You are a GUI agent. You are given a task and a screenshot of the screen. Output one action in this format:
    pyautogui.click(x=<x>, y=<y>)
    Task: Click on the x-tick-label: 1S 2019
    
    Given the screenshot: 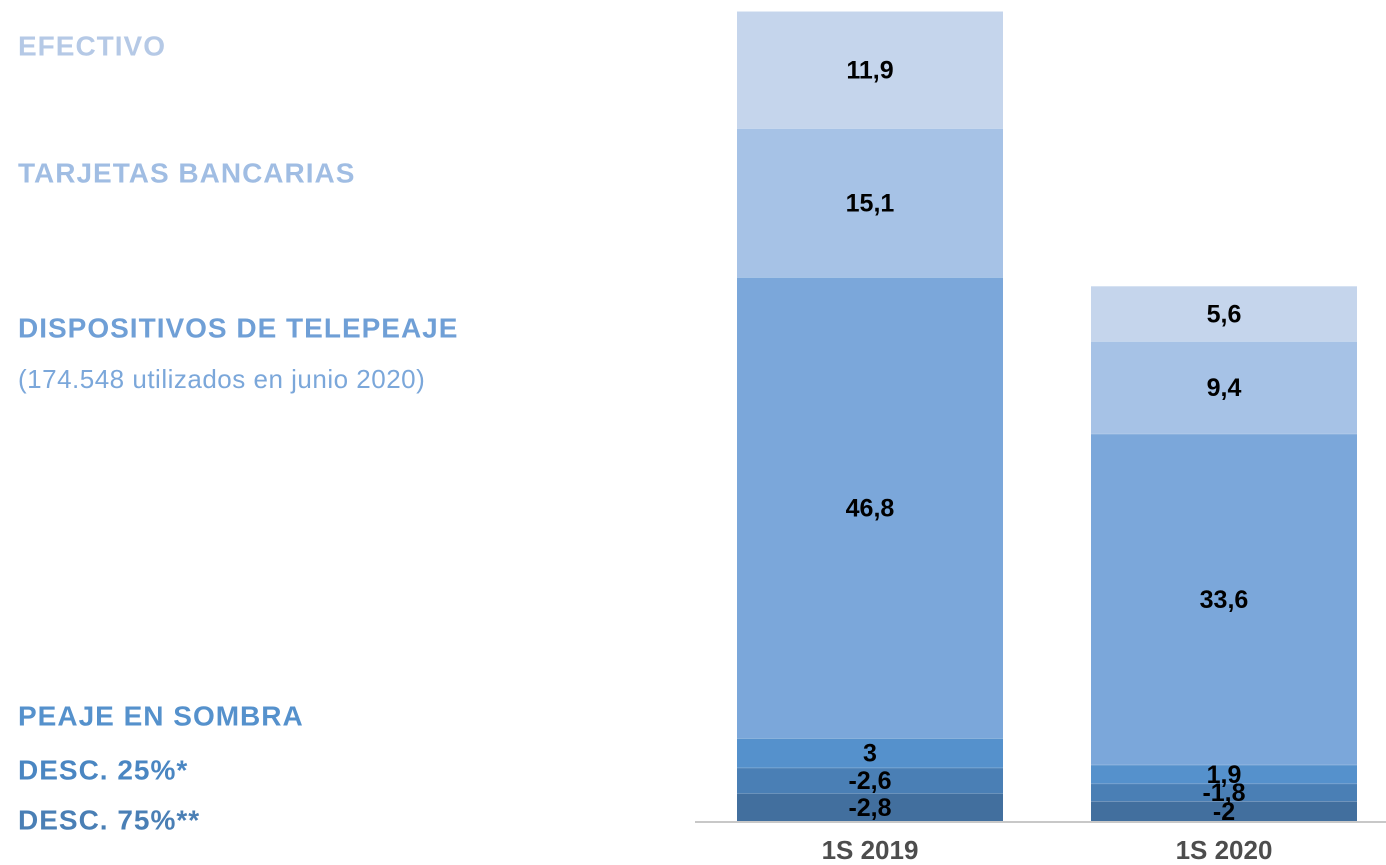 What is the action you would take?
    pyautogui.click(x=870, y=850)
    